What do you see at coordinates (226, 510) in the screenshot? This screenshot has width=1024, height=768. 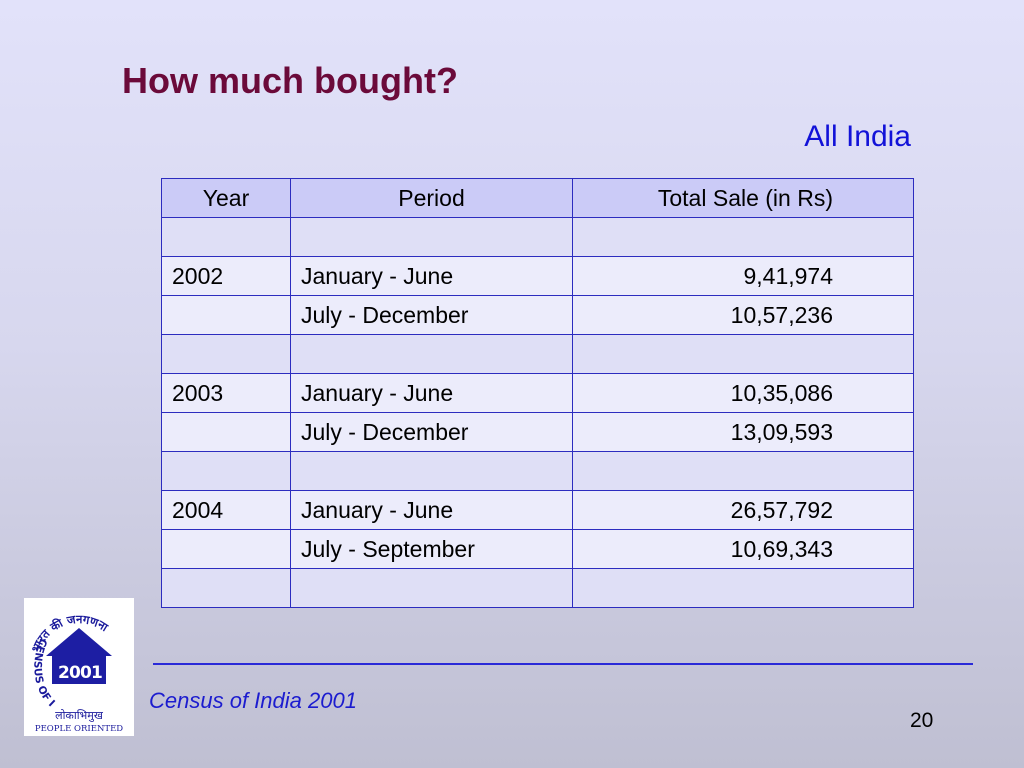 I see `cell-year: 2004` at bounding box center [226, 510].